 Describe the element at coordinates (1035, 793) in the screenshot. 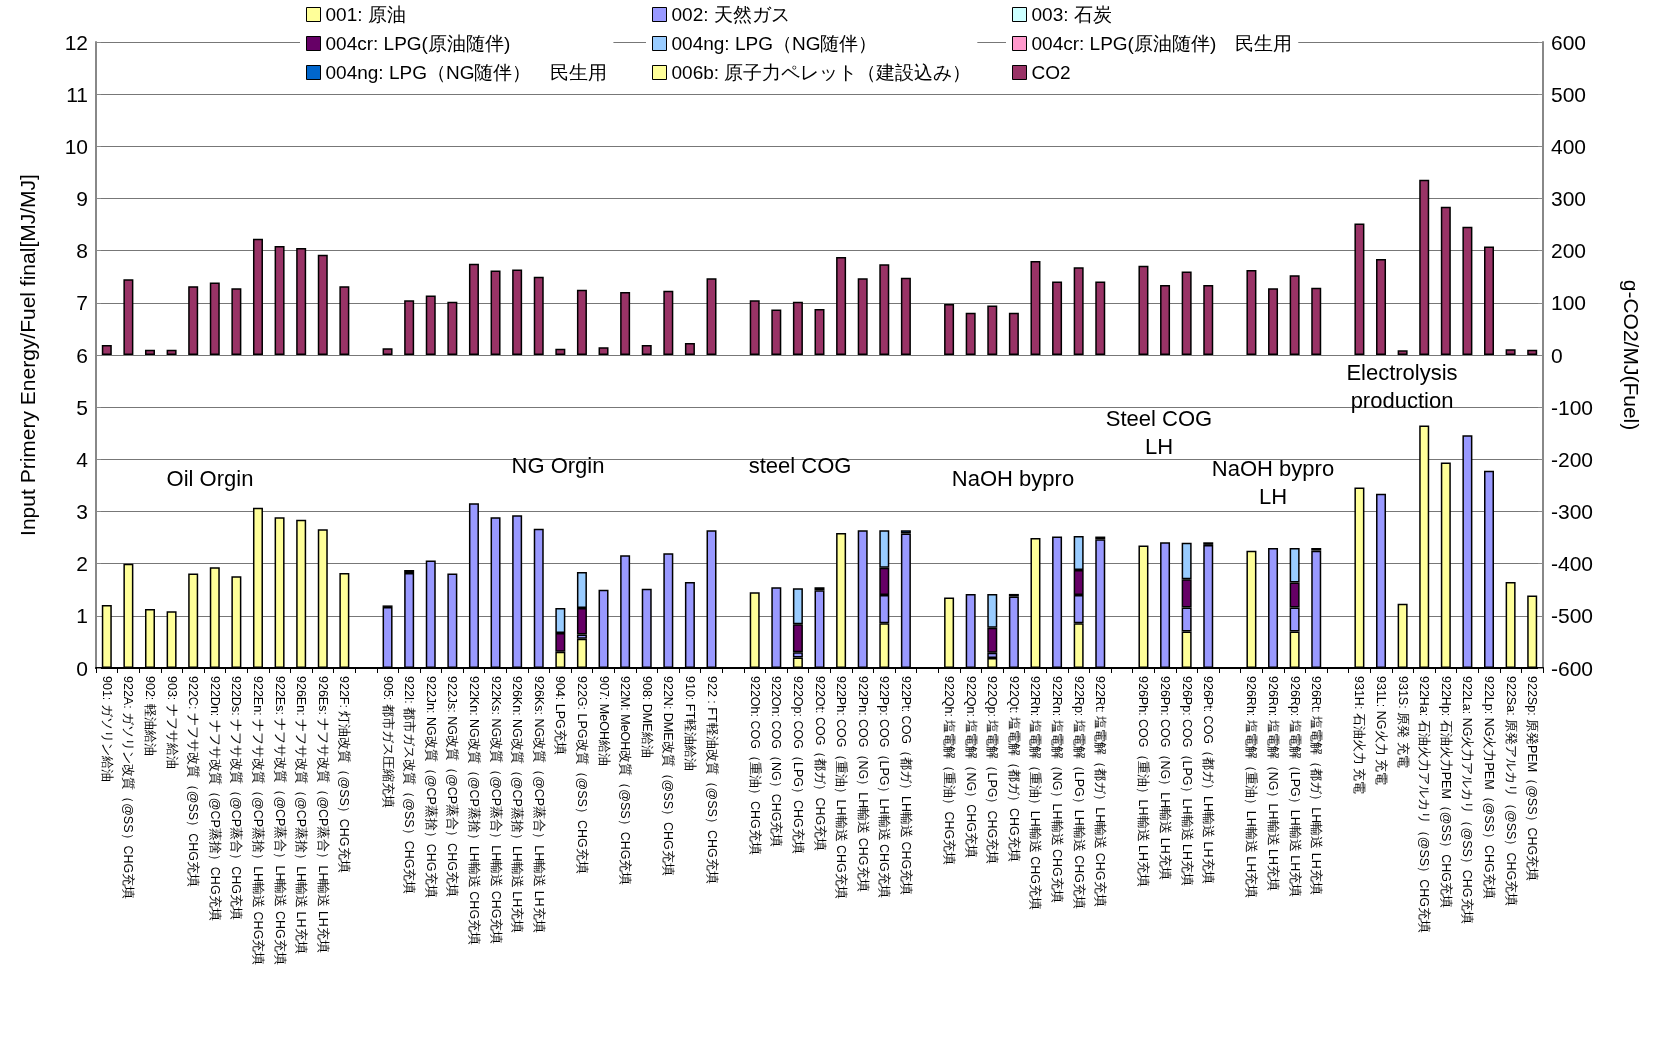

I see `x-tick-label: 922Rh: 塩電解（重油）LH輸送 CHG充填` at that location.